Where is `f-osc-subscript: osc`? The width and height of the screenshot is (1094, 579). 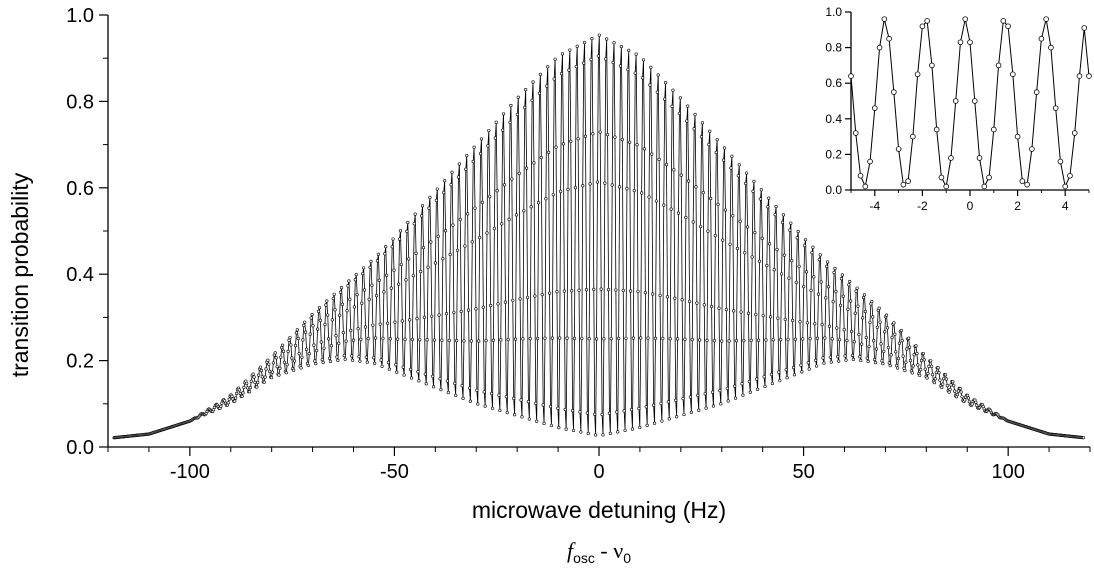
f-osc-subscript: osc is located at coordinates (584, 558).